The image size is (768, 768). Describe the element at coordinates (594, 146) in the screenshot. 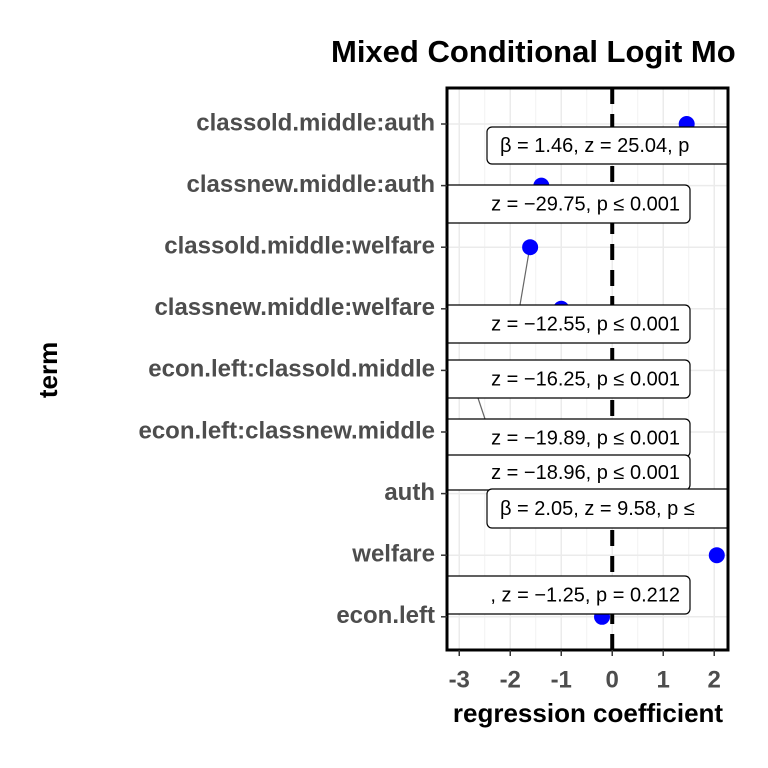

I see `value-label: β = 1.46, z = 25.04, p` at that location.